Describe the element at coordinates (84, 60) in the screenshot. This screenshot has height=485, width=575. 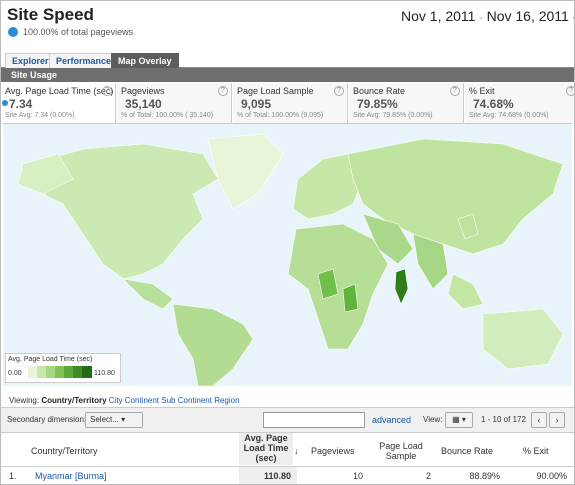
I see `tab: Performance` at that location.